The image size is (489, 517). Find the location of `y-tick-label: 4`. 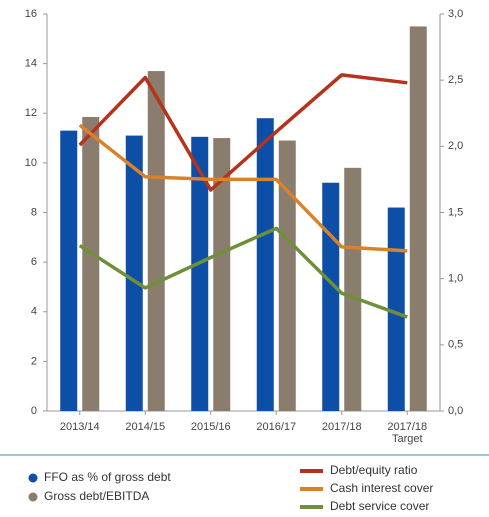

y-tick-label: 4 is located at coordinates (34, 312).